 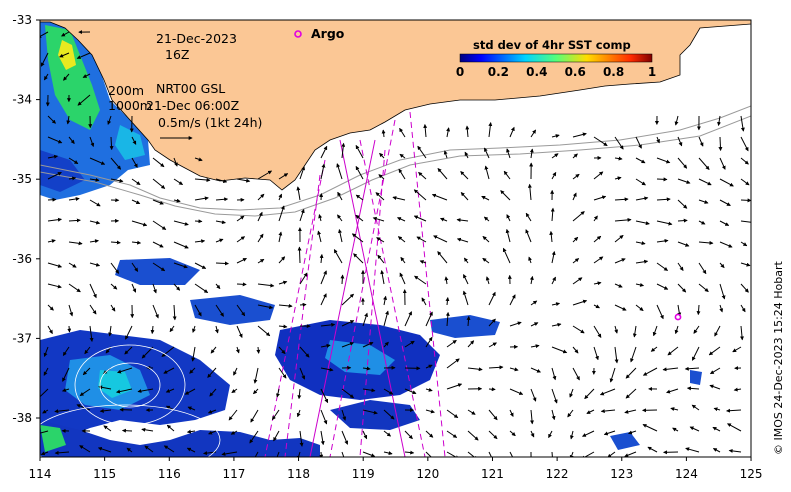 What do you see at coordinates (678, 317) in the screenshot?
I see `argo-float-marker` at bounding box center [678, 317].